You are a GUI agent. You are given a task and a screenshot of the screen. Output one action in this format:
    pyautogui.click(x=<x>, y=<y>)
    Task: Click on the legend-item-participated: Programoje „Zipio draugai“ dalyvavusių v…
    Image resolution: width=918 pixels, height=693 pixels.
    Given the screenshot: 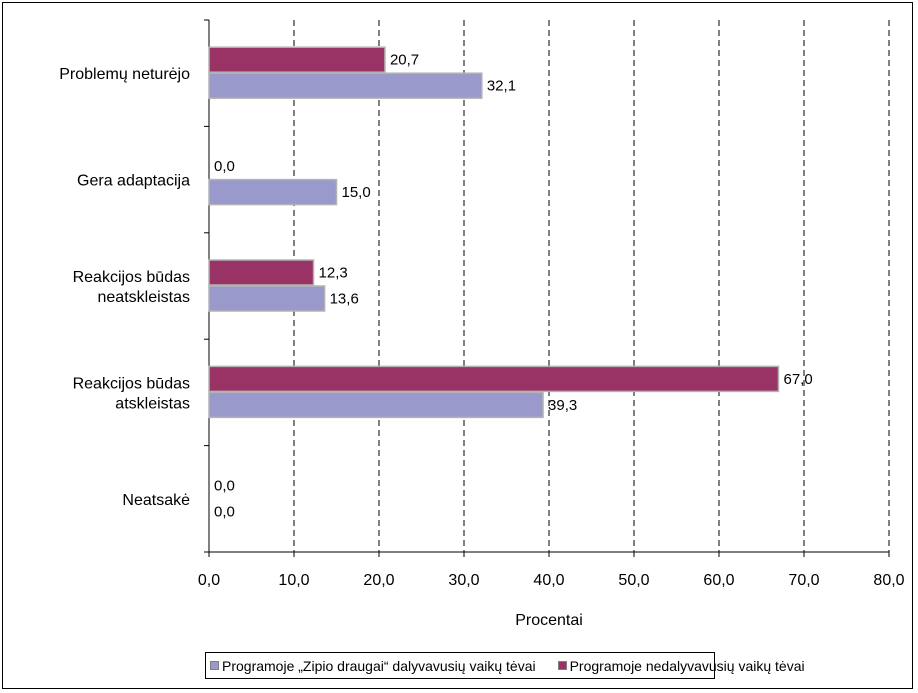 What is the action you would take?
    pyautogui.click(x=373, y=666)
    